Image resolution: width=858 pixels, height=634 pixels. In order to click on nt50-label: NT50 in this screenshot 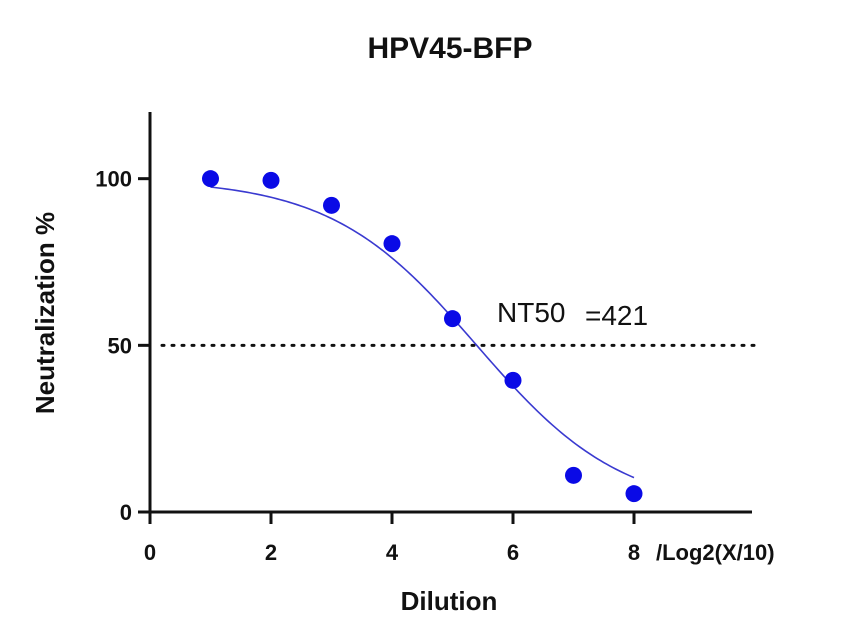, I will do `click(531, 312)`.